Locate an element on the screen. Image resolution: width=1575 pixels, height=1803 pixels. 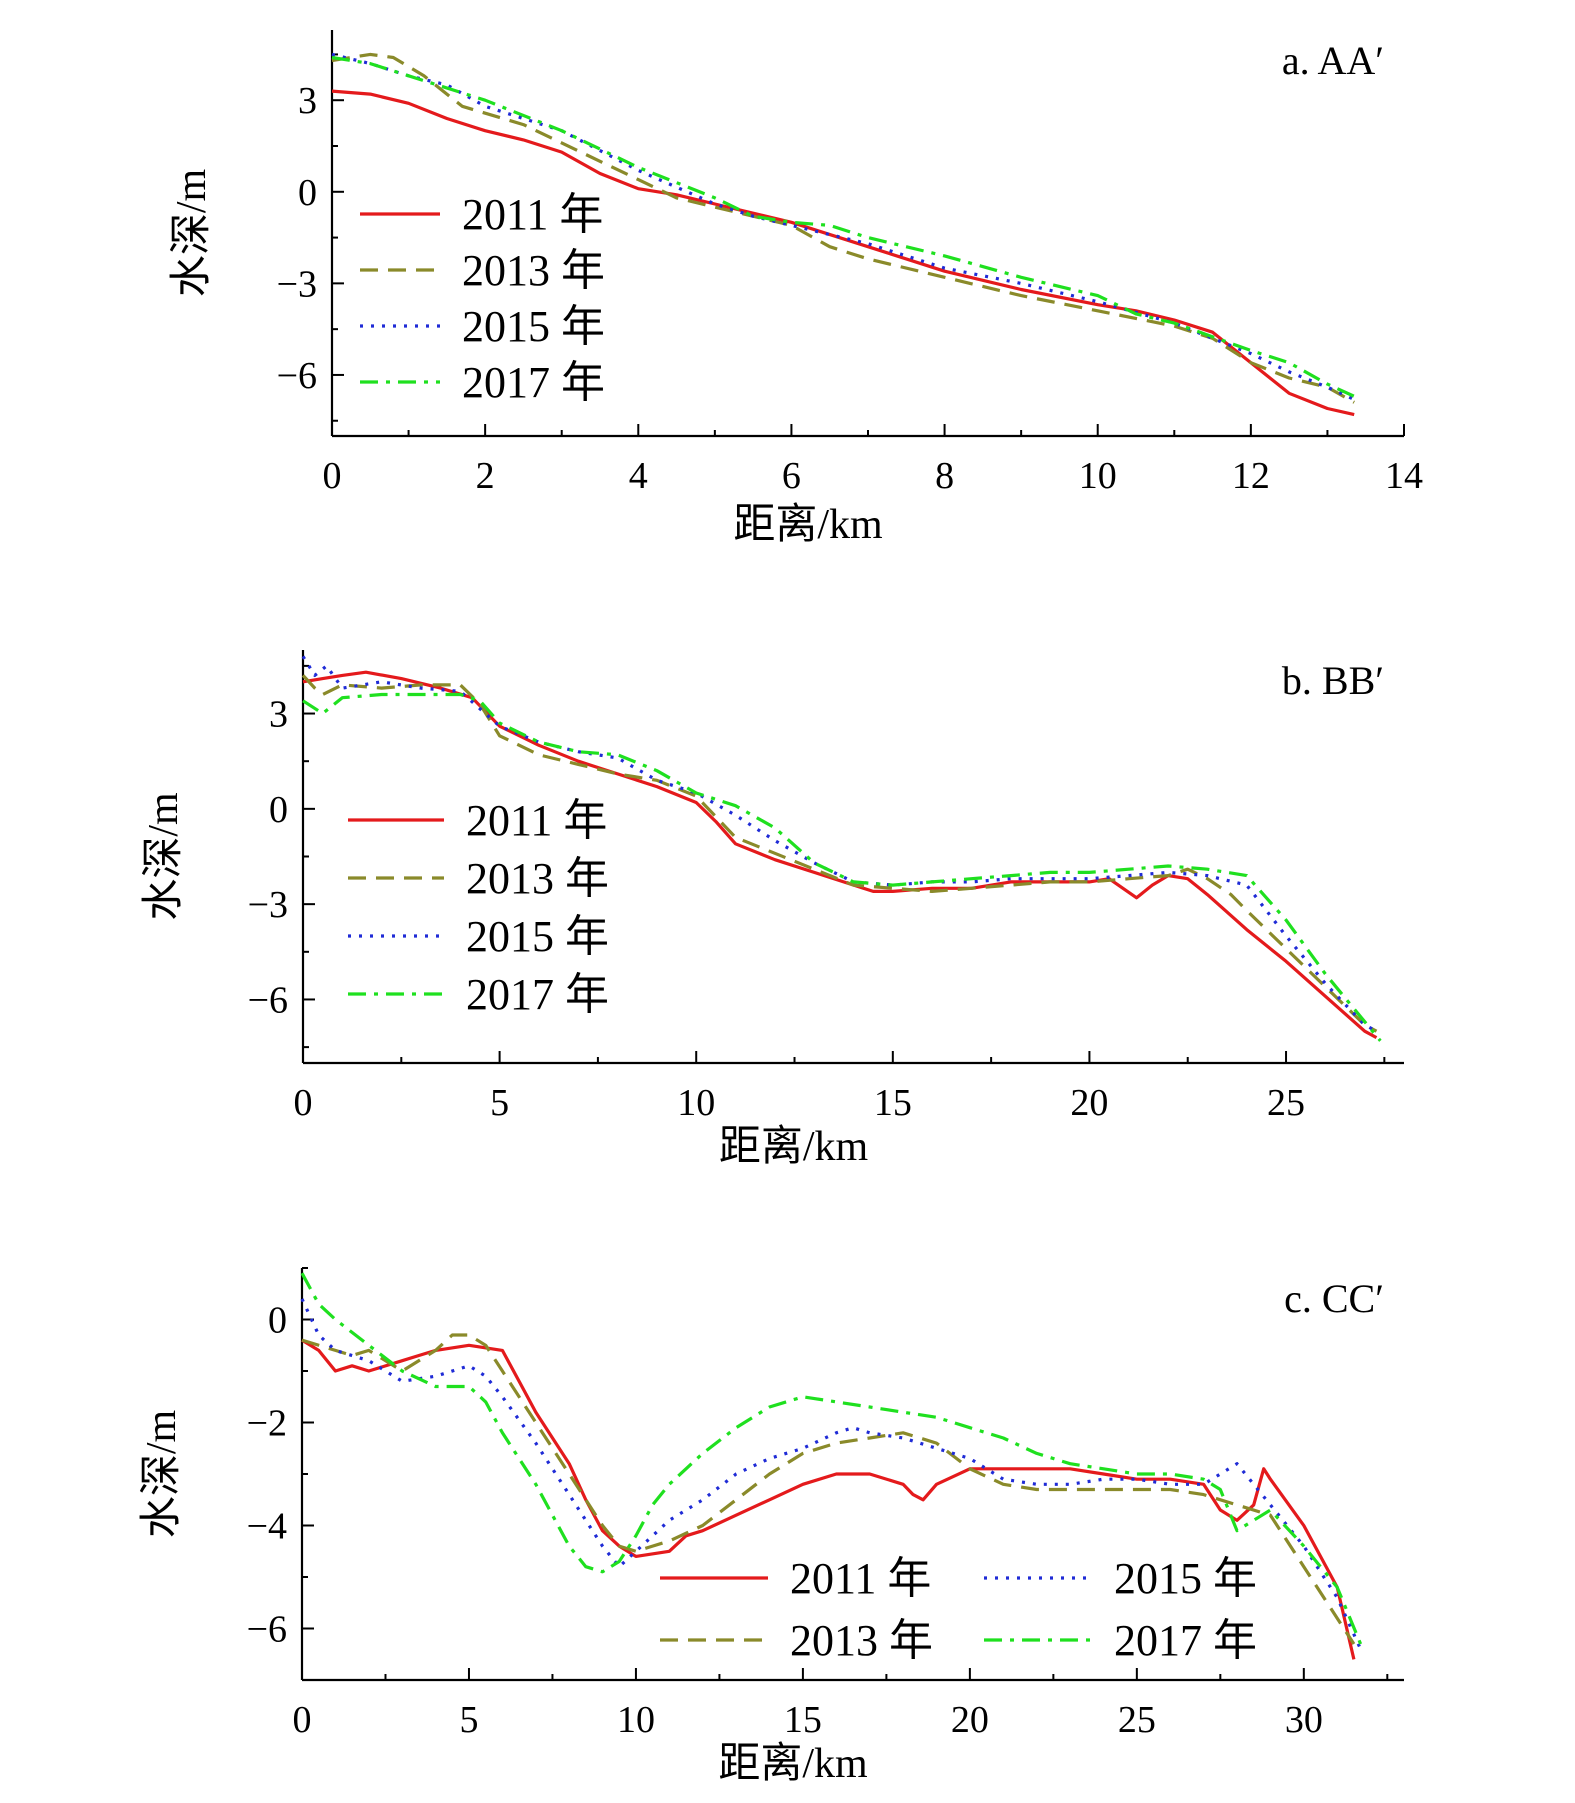
panel-title: c. CC′ is located at coordinates (1334, 1298).